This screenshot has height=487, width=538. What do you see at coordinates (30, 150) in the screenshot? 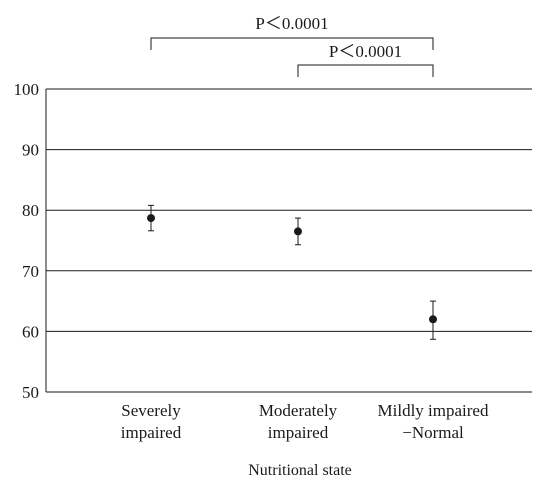
I see `y-tick-label: 90` at bounding box center [30, 150].